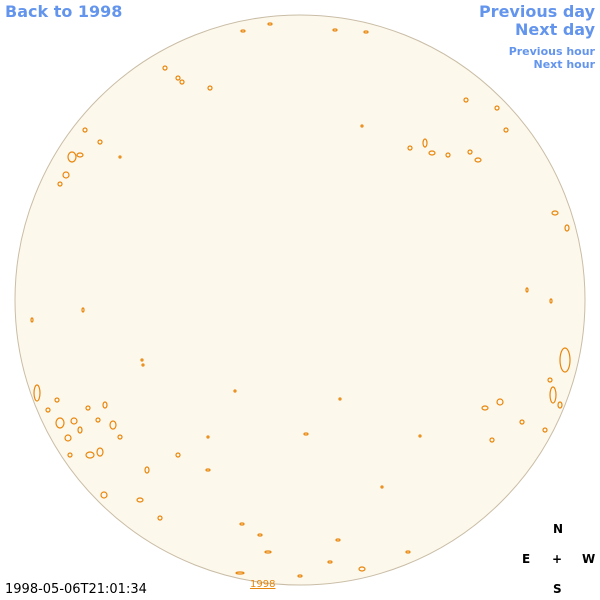  Describe the element at coordinates (76, 589) in the screenshot. I see `timestamp: 1998-05-06T21:01:34` at that location.